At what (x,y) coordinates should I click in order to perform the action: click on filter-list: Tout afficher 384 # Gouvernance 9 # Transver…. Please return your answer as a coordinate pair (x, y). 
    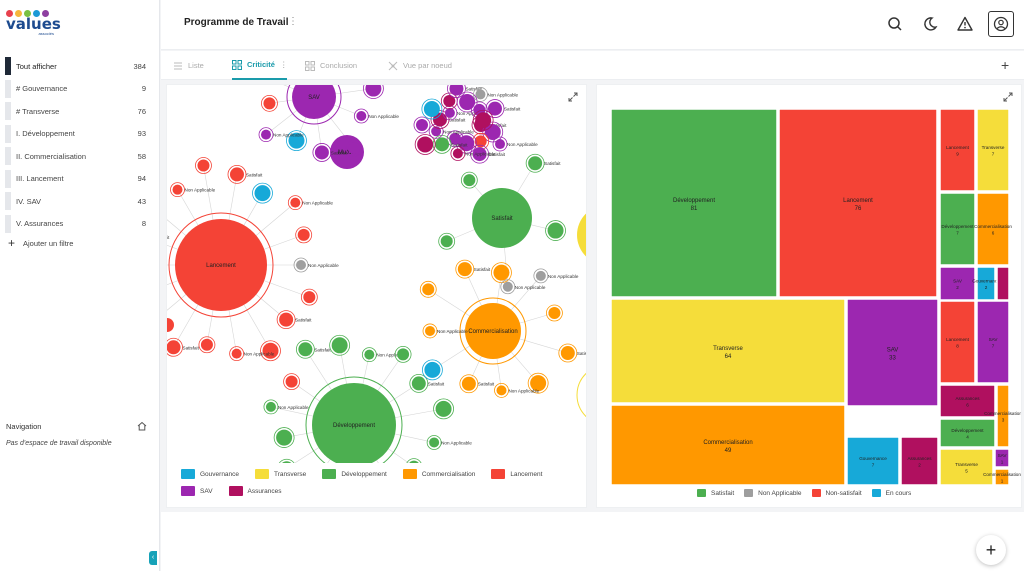
    Looking at the image, I should click on (77, 145).